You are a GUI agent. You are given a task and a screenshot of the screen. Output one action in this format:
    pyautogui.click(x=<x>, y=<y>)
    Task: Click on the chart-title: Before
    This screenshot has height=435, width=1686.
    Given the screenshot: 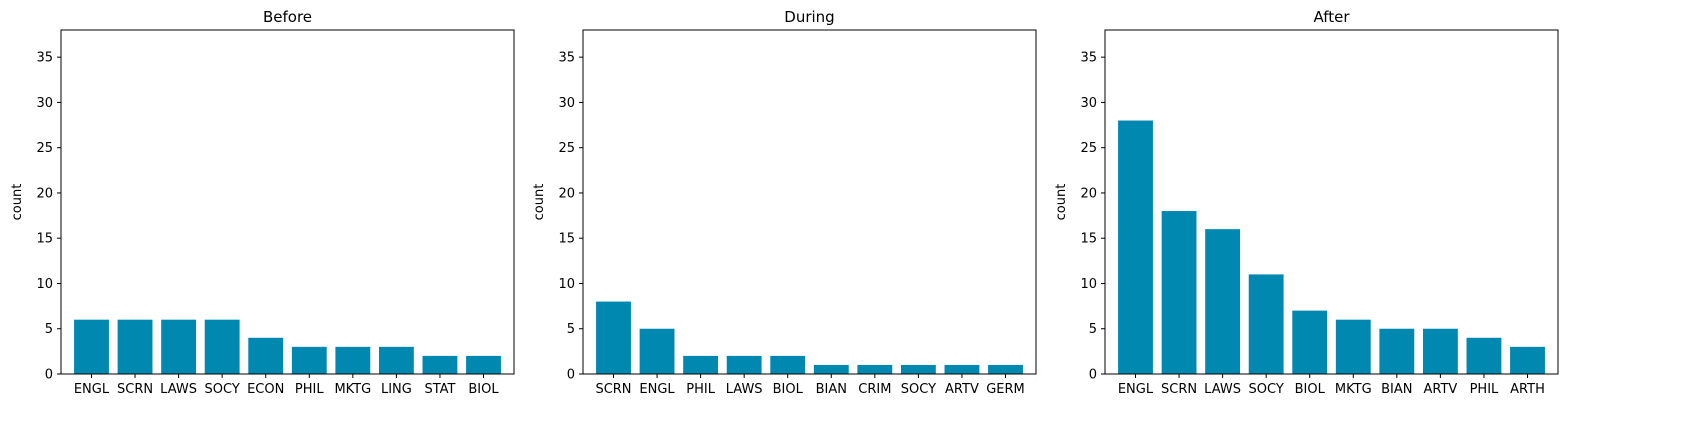 What is the action you would take?
    pyautogui.click(x=287, y=17)
    